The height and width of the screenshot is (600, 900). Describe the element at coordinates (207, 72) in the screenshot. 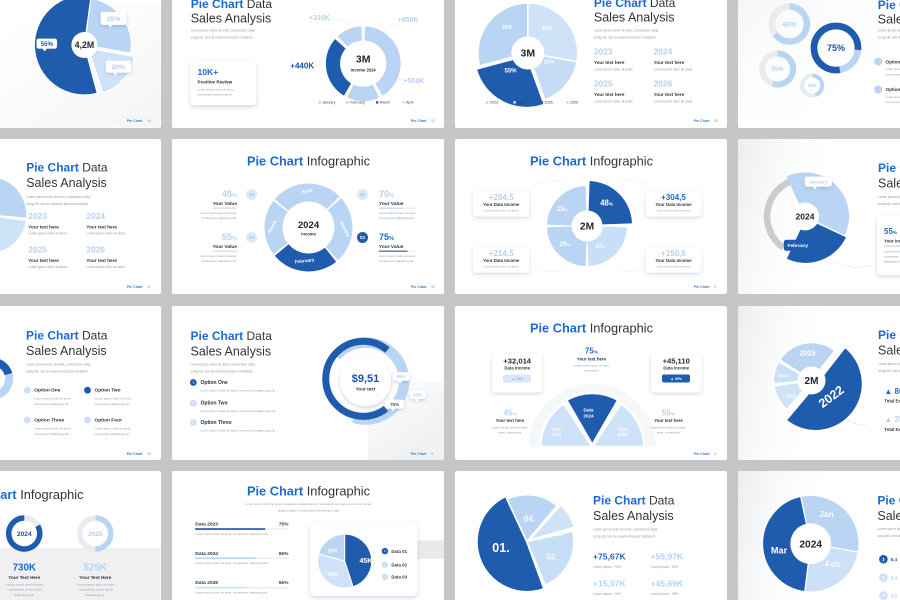

I see `svg-text: 10K+` at that location.